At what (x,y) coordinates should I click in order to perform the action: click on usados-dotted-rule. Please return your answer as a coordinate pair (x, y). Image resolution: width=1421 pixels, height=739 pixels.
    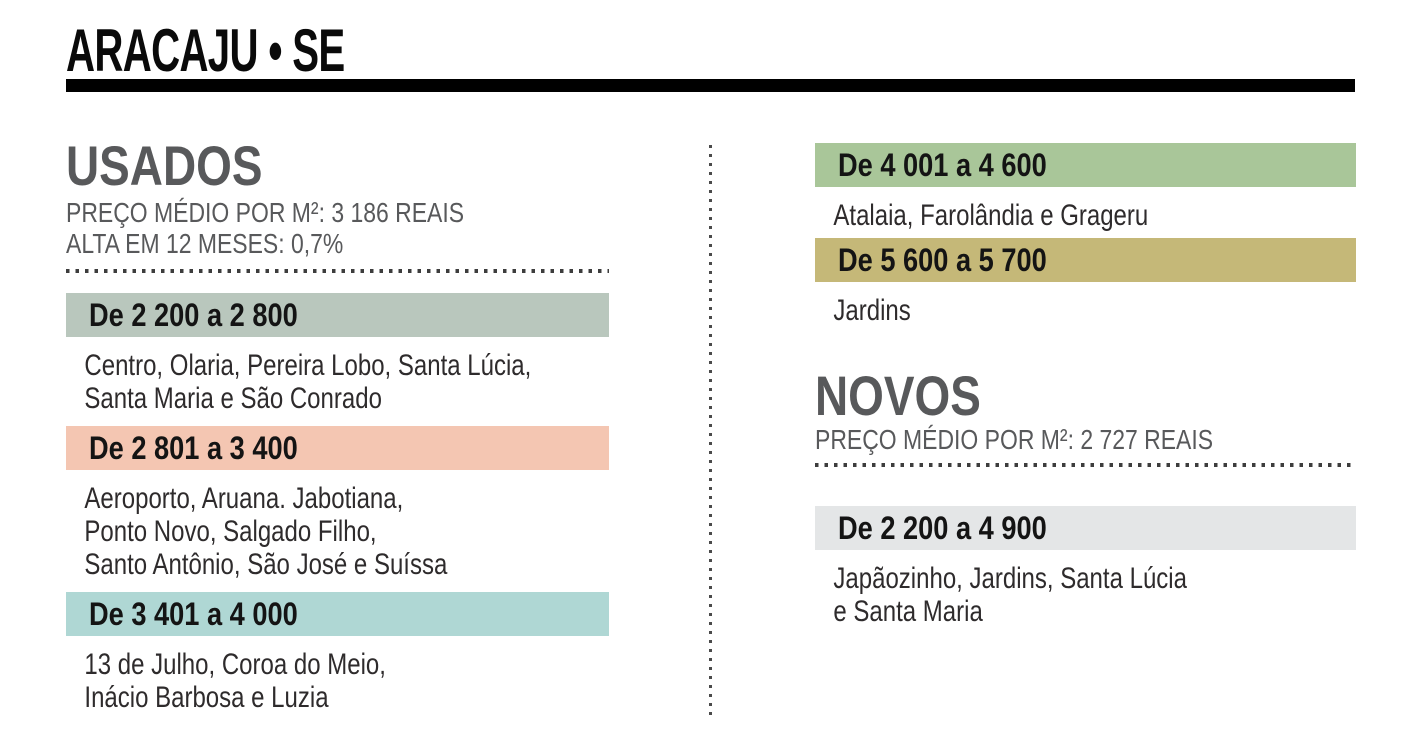
    Looking at the image, I should click on (337, 271).